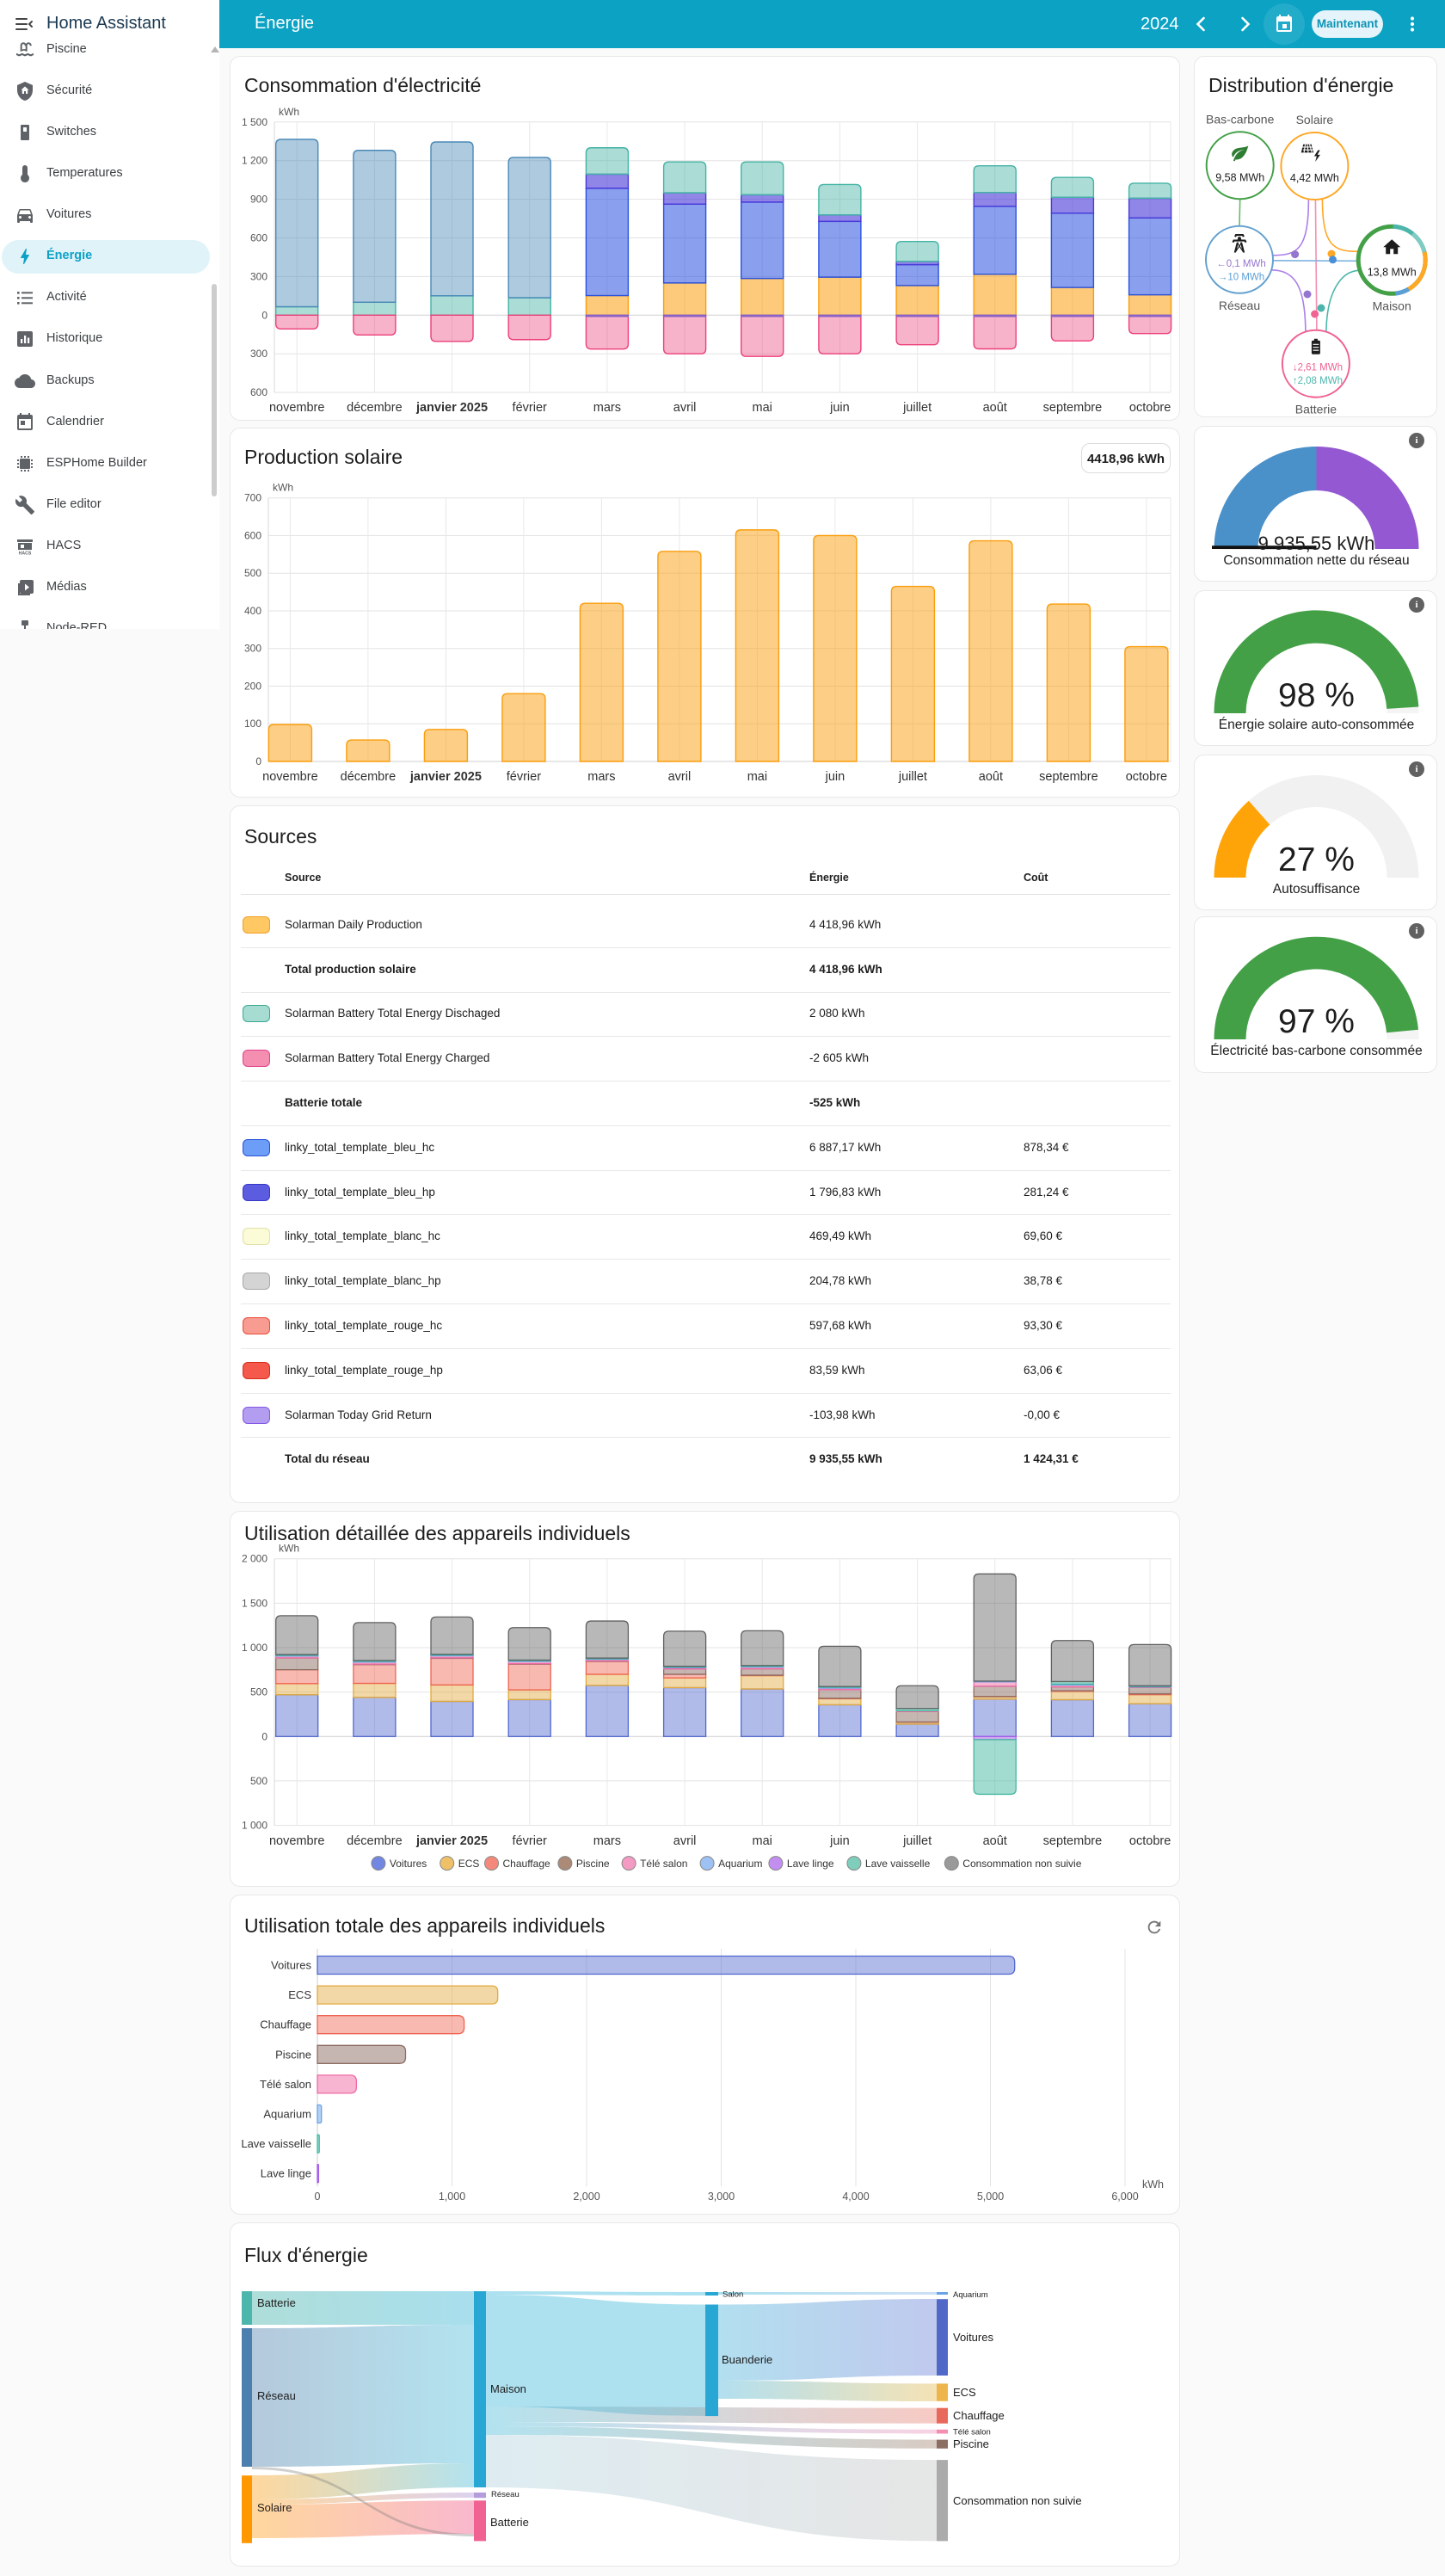 The width and height of the screenshot is (1445, 2576). Describe the element at coordinates (253, 724) in the screenshot. I see `svg-text: 100` at that location.